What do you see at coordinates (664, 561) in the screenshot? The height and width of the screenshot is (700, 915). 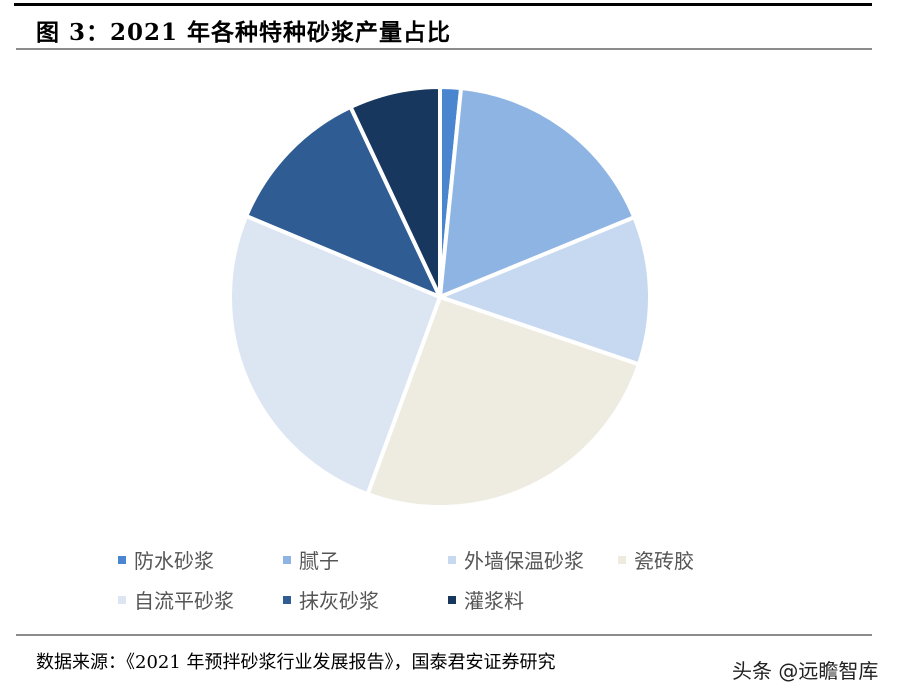 I see `legend-label: 瓷砖胶` at bounding box center [664, 561].